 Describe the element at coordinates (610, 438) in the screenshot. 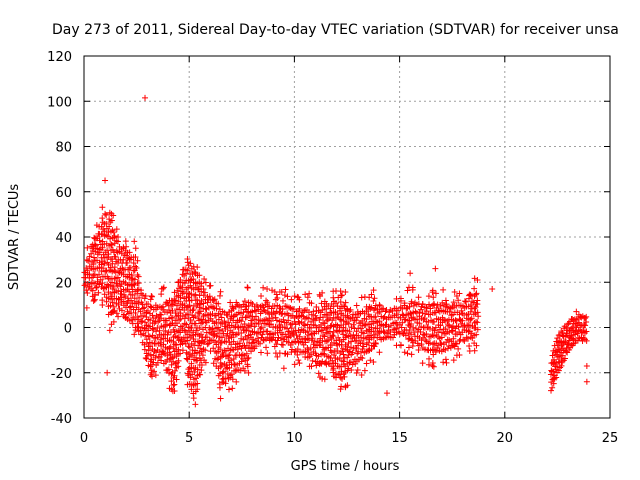

I see `x-tick-label: 25` at that location.